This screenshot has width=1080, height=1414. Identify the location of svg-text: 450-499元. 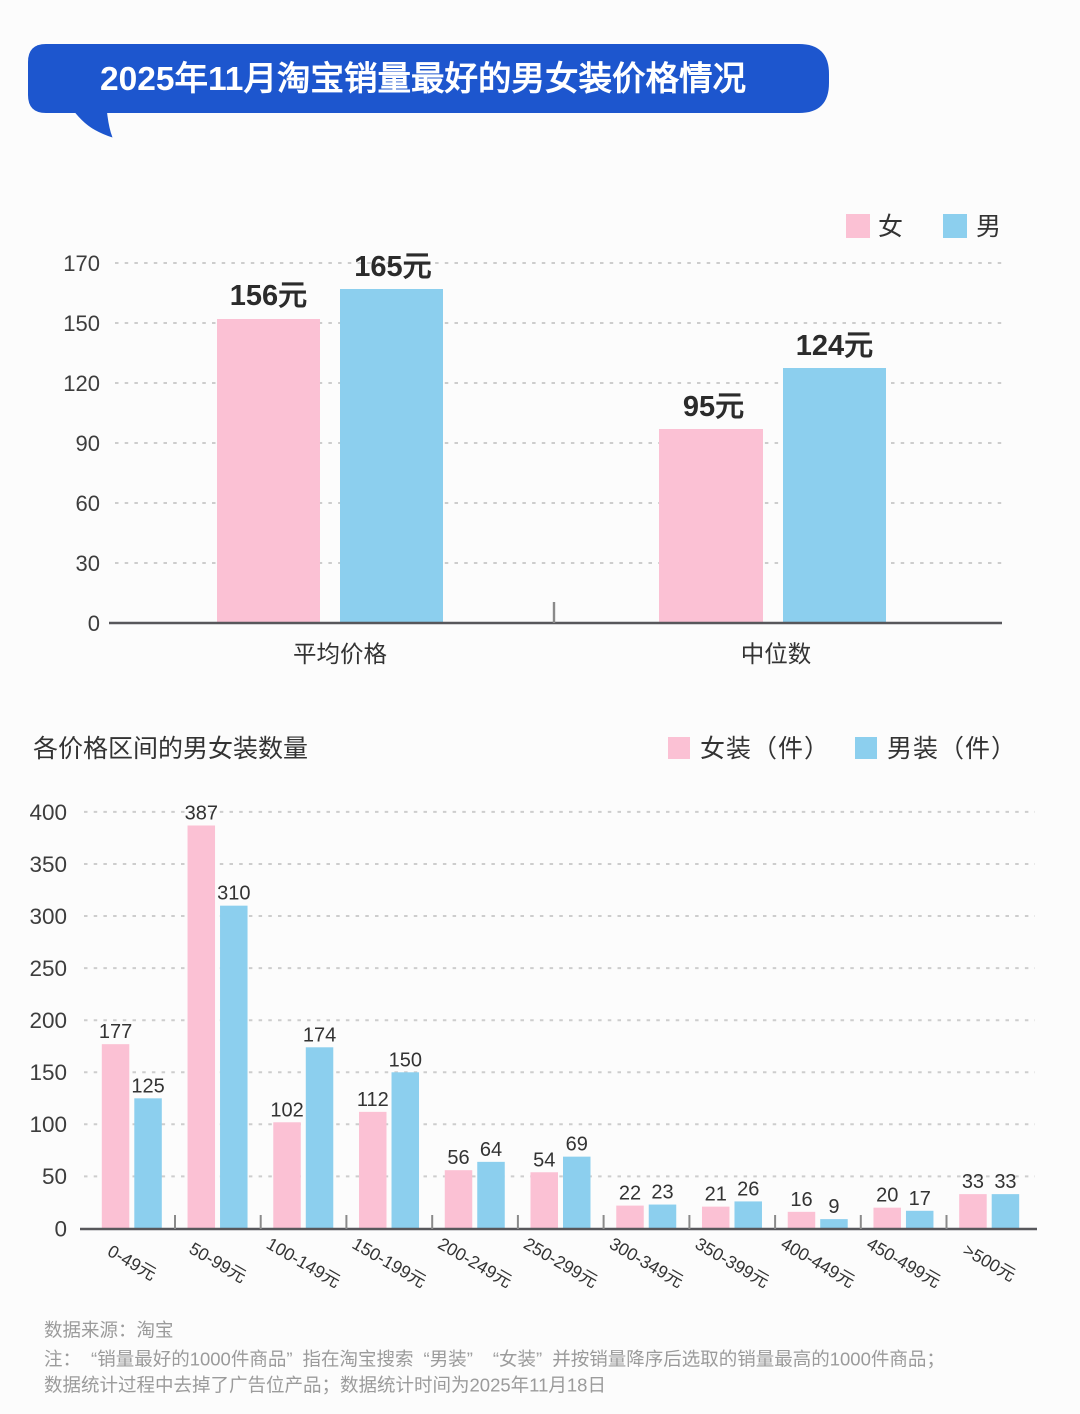
(903, 1262).